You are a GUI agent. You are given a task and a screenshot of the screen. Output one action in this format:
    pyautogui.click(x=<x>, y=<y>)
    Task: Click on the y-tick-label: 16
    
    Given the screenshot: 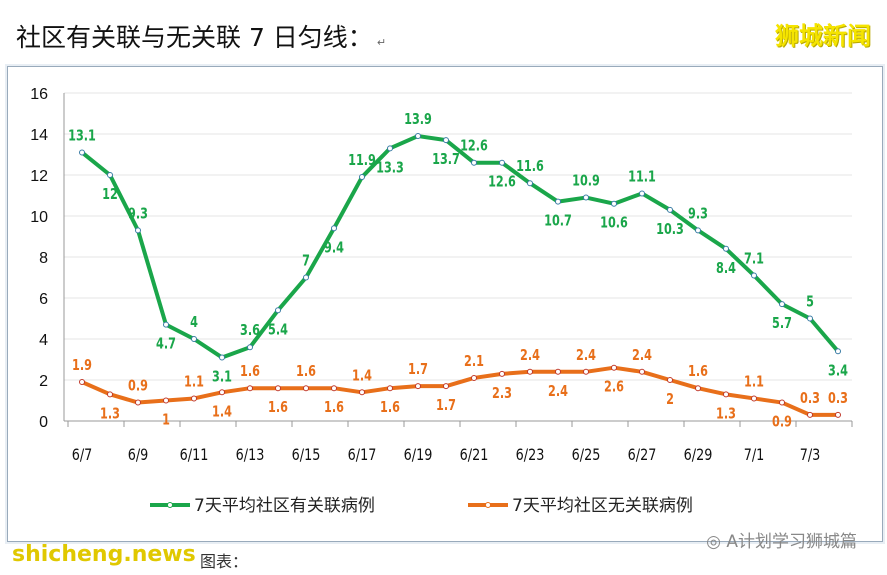 What is the action you would take?
    pyautogui.click(x=39, y=94)
    